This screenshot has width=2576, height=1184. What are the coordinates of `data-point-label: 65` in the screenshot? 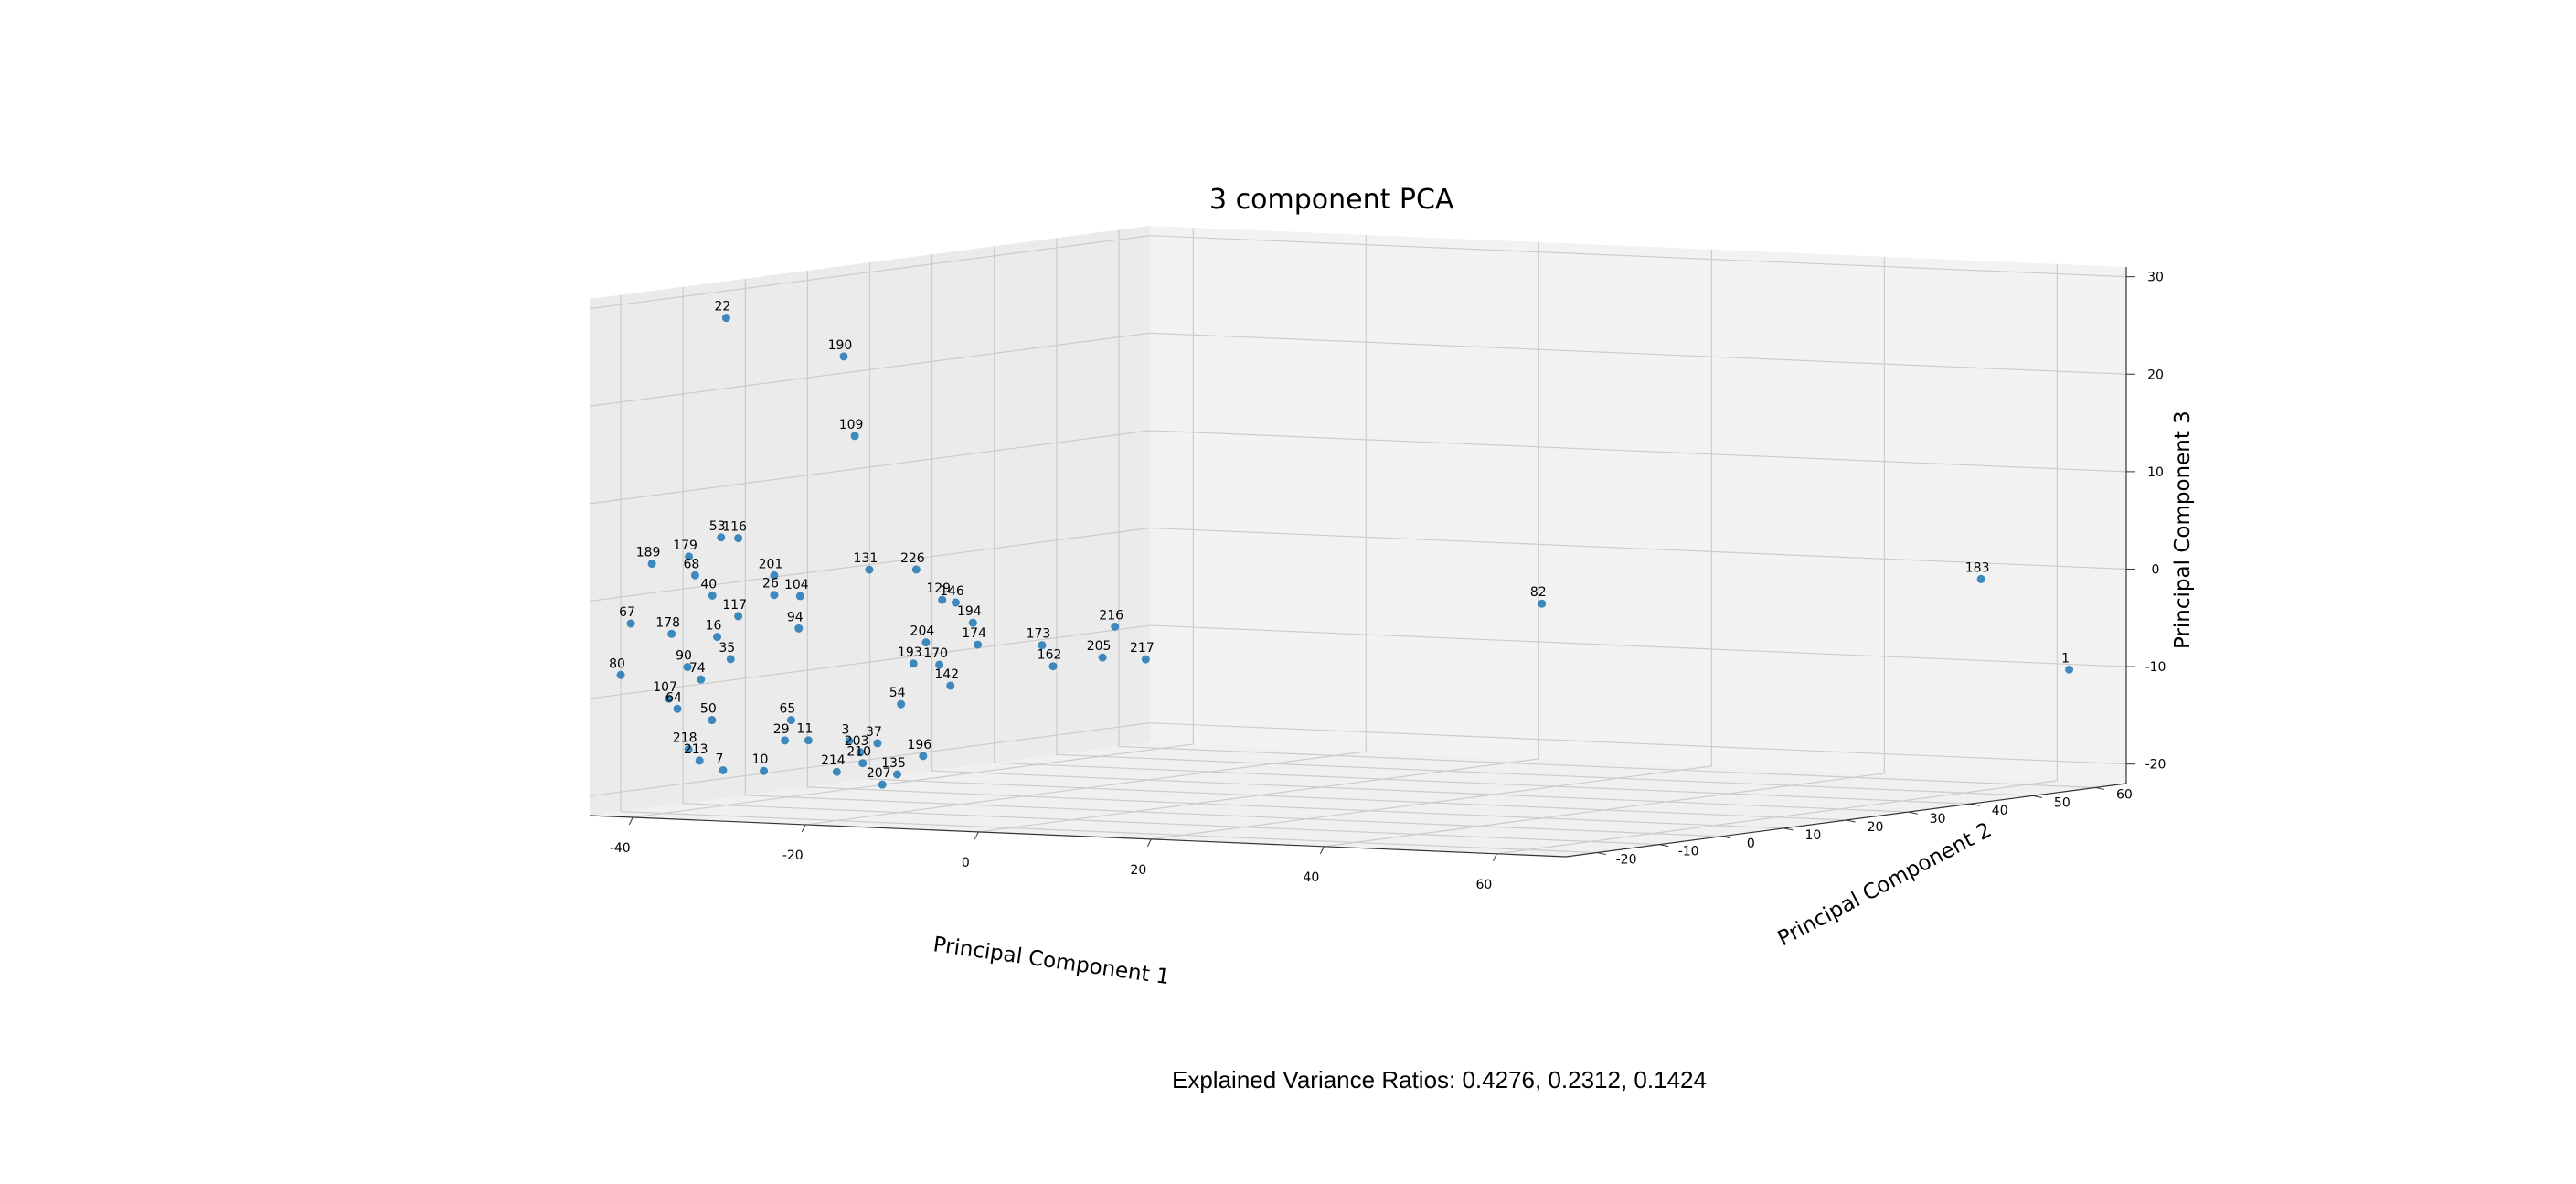 It's located at (788, 709).